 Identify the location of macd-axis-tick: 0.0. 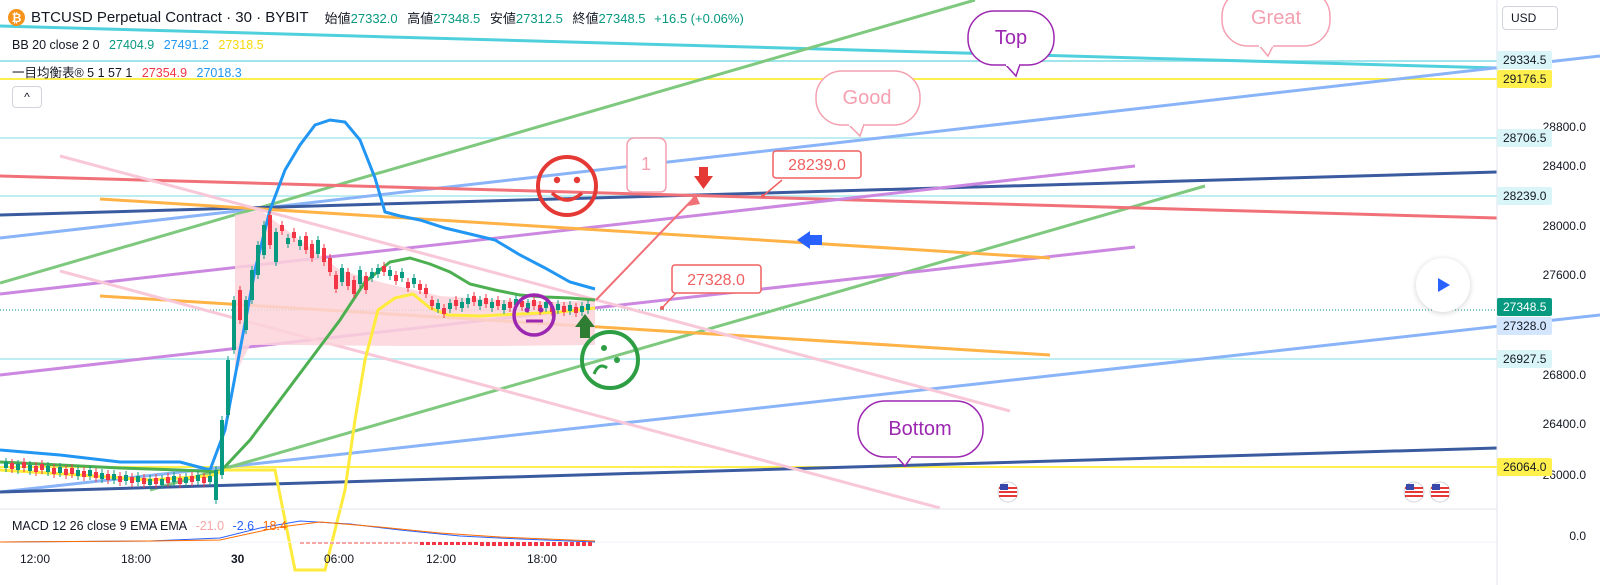
(1577, 536).